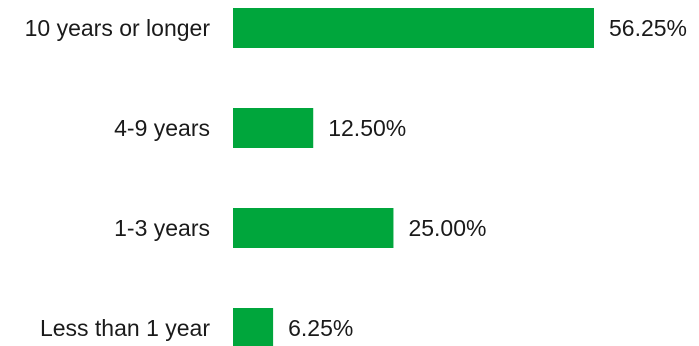  What do you see at coordinates (118, 28) in the screenshot?
I see `category-label-0: 10 years or longer` at bounding box center [118, 28].